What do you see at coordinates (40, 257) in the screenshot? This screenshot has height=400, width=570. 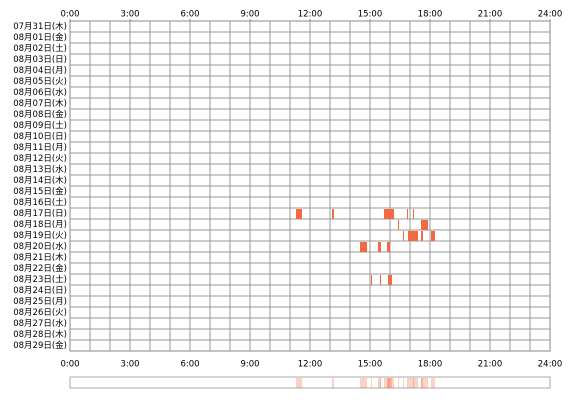 I see `row-label: 08月21日(木)` at bounding box center [40, 257].